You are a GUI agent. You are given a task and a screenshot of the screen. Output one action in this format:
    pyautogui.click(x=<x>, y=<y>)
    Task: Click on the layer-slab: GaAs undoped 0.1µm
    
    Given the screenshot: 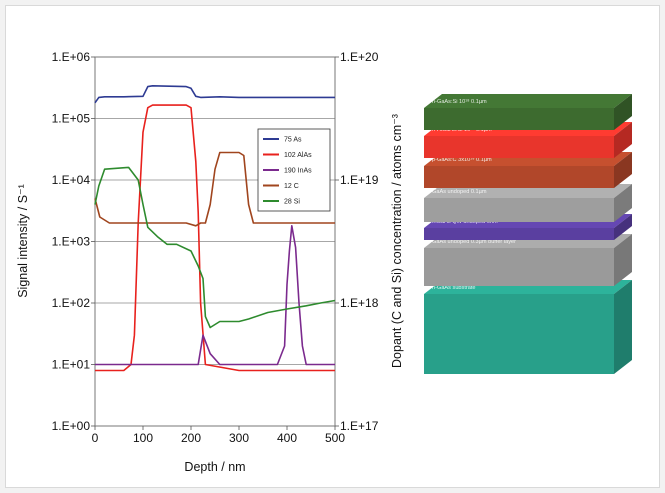 What is the action you would take?
    pyautogui.click(x=528, y=203)
    